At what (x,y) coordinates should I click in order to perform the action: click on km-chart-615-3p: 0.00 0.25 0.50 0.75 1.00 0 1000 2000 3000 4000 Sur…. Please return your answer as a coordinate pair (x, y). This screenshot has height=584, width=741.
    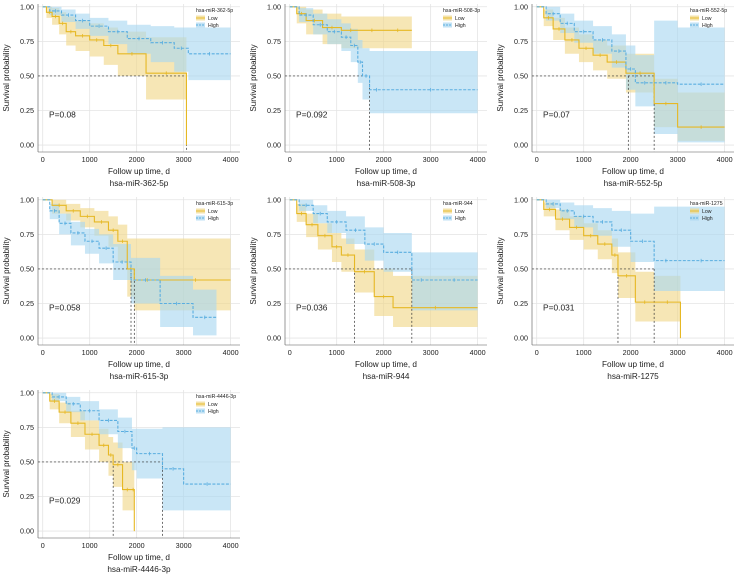
    Looking at the image, I should click on (121, 288).